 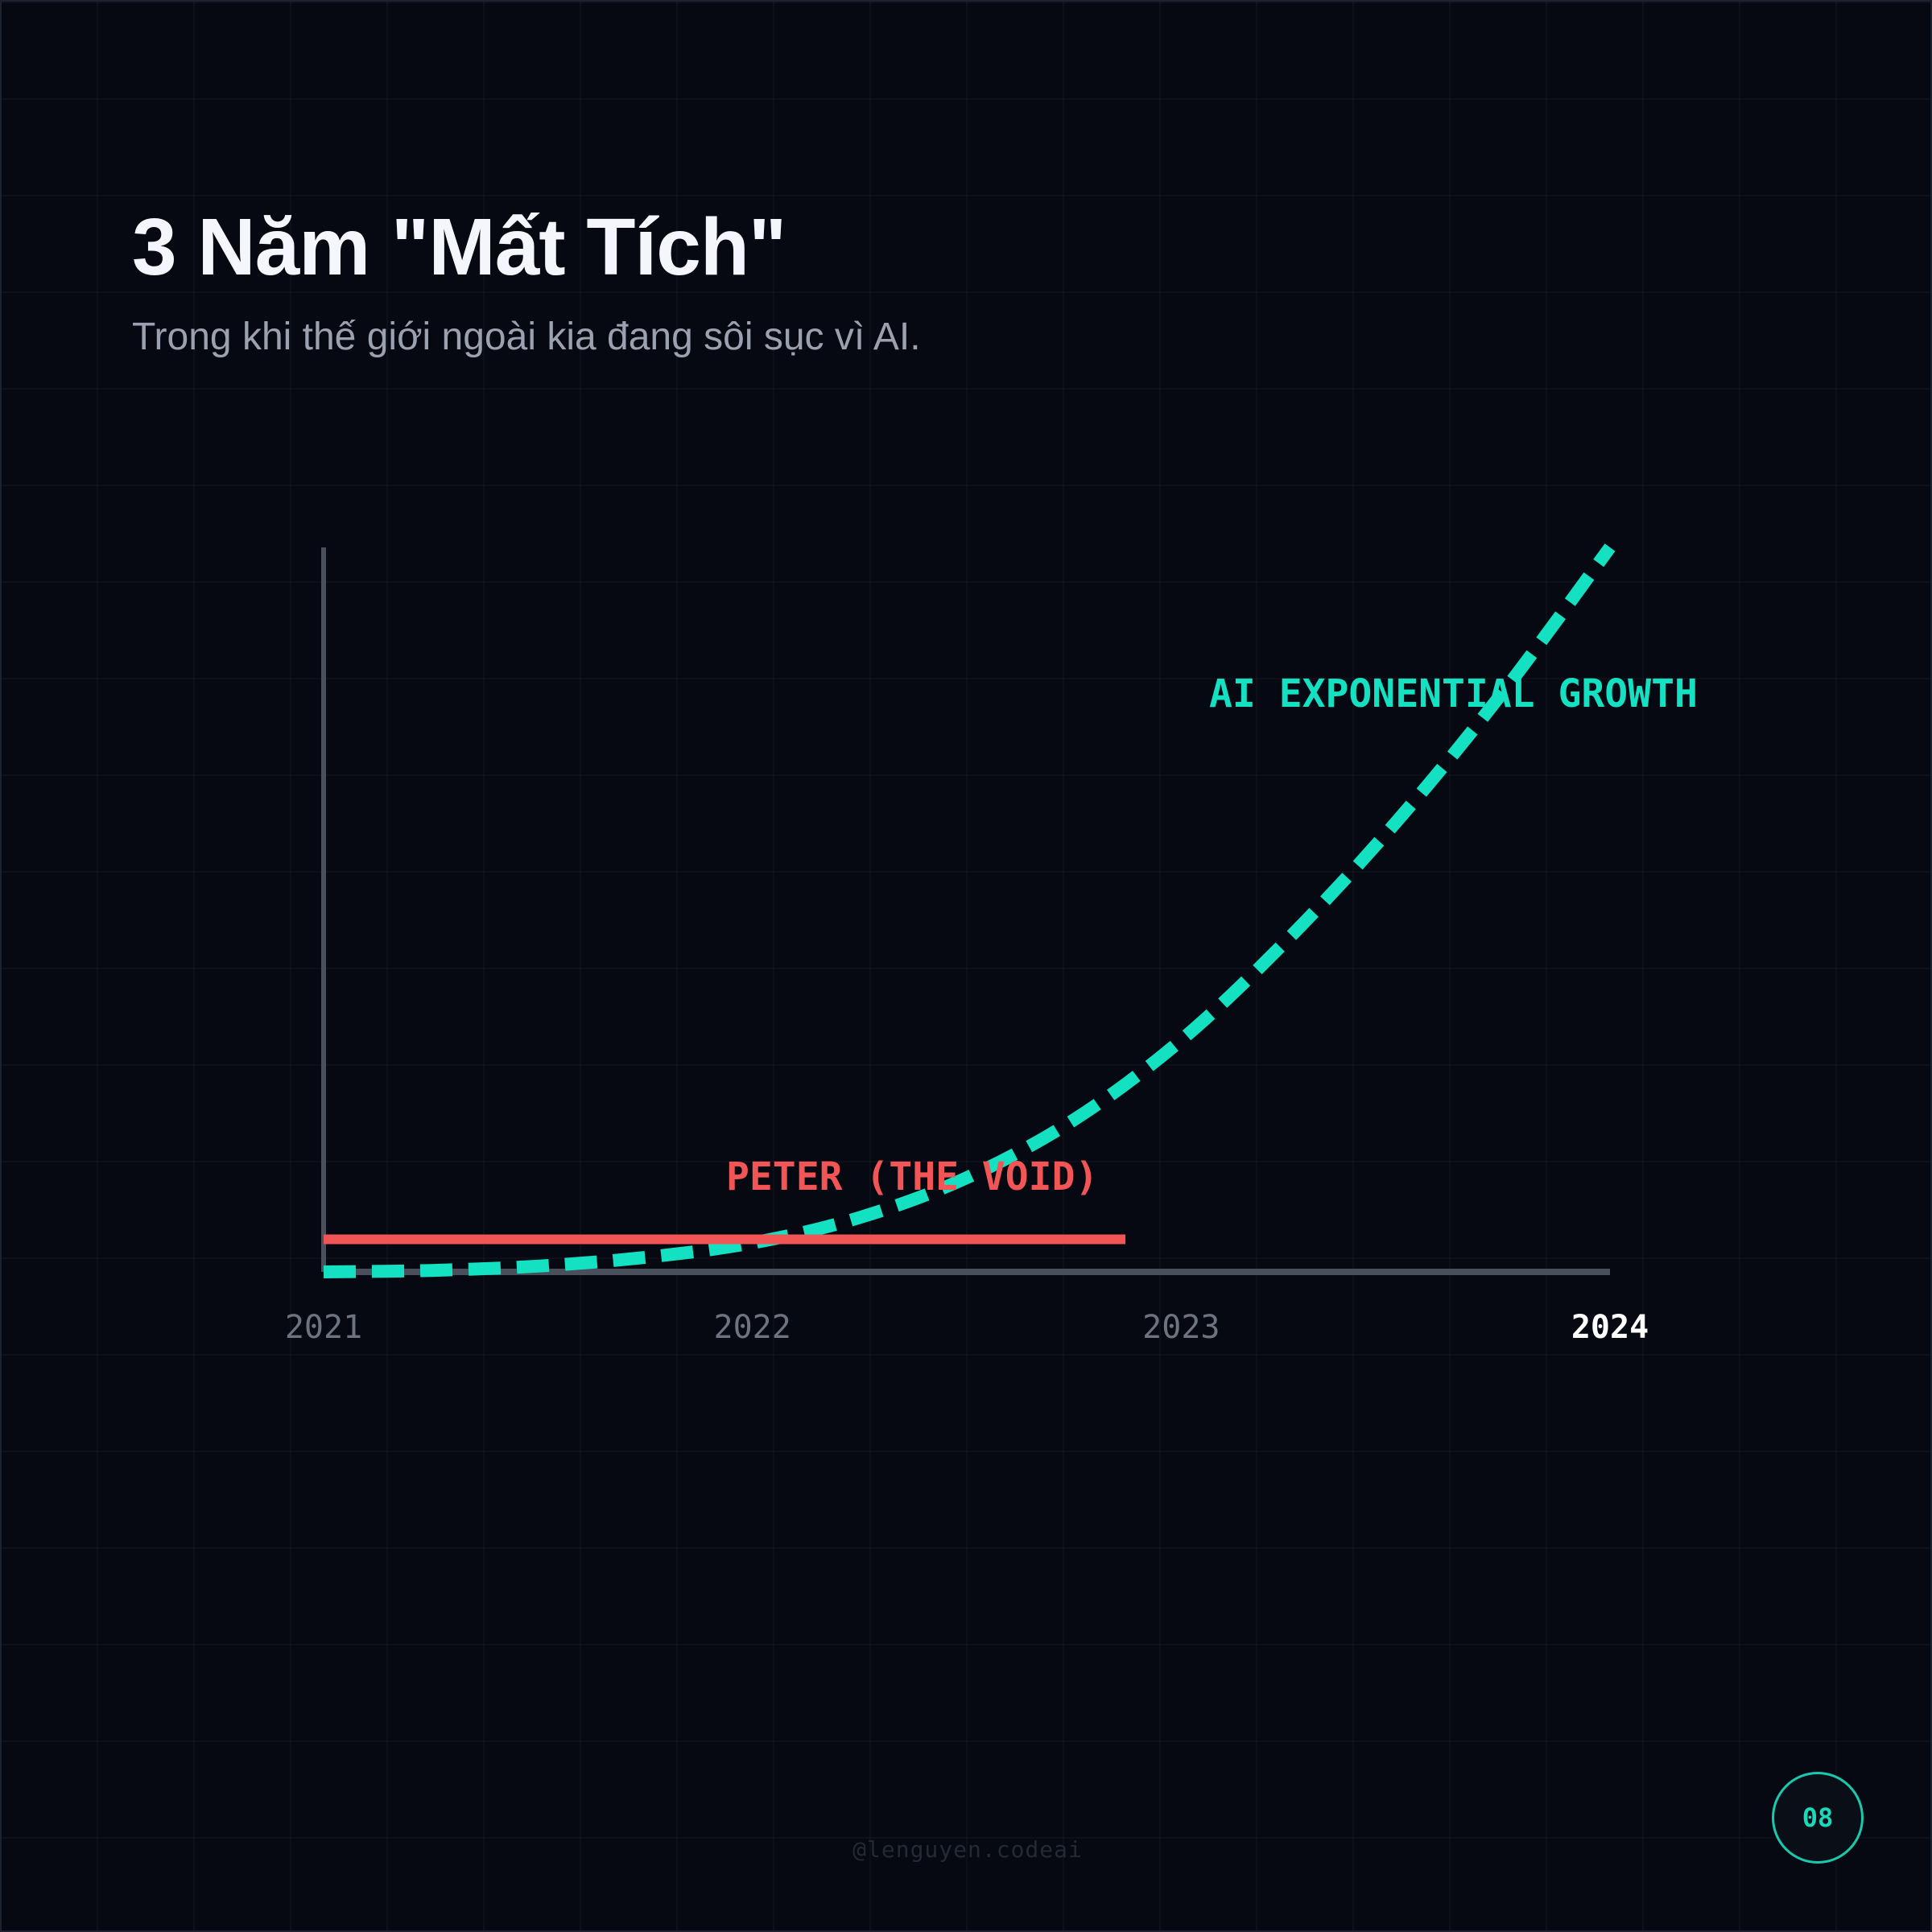 What do you see at coordinates (967, 1850) in the screenshot?
I see `author-handle: @lenguyen.codeai` at bounding box center [967, 1850].